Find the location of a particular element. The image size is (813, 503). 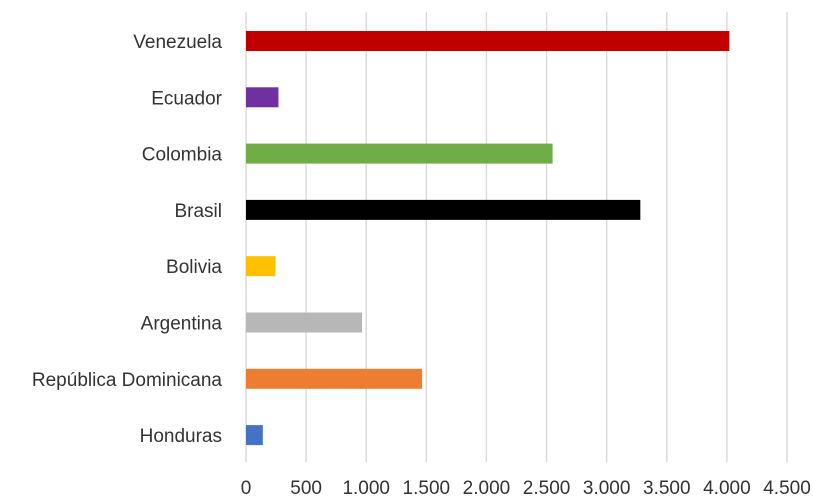

x-tick-label: 1.000 is located at coordinates (366, 488).